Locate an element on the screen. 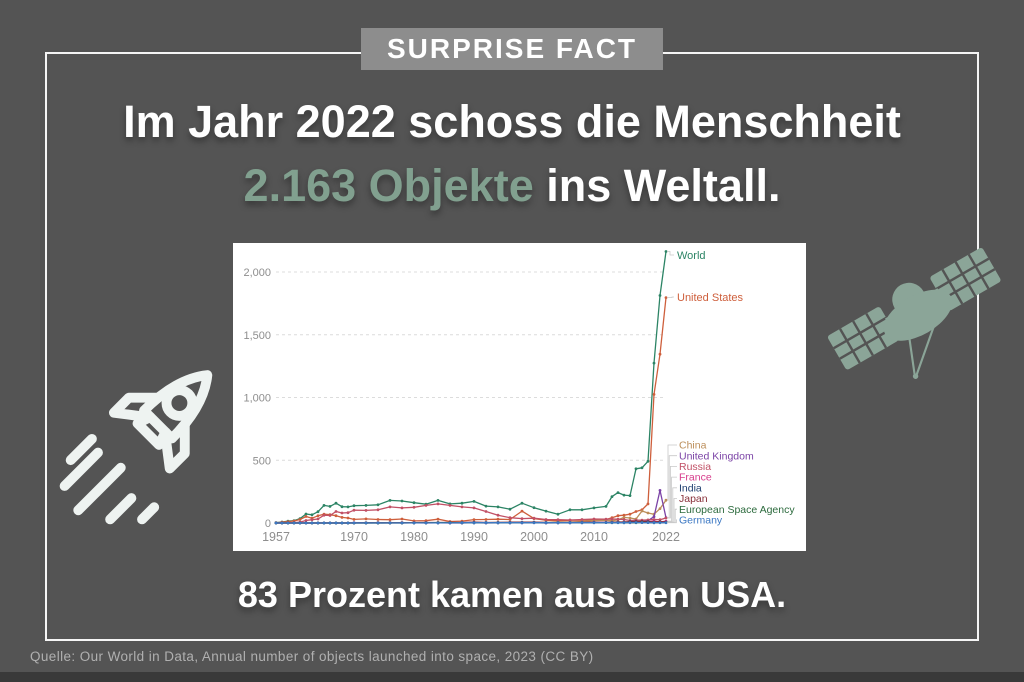 The height and width of the screenshot is (682, 1024). svg-text: 1980 is located at coordinates (414, 537).